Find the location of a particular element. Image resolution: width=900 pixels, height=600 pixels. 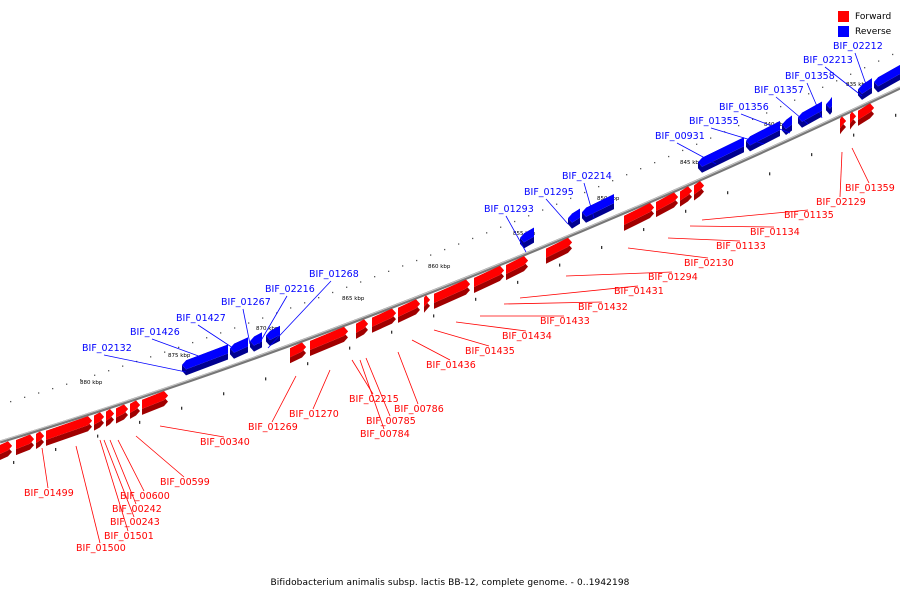

forward-gene-label: BIF_00340 is located at coordinates (225, 442).